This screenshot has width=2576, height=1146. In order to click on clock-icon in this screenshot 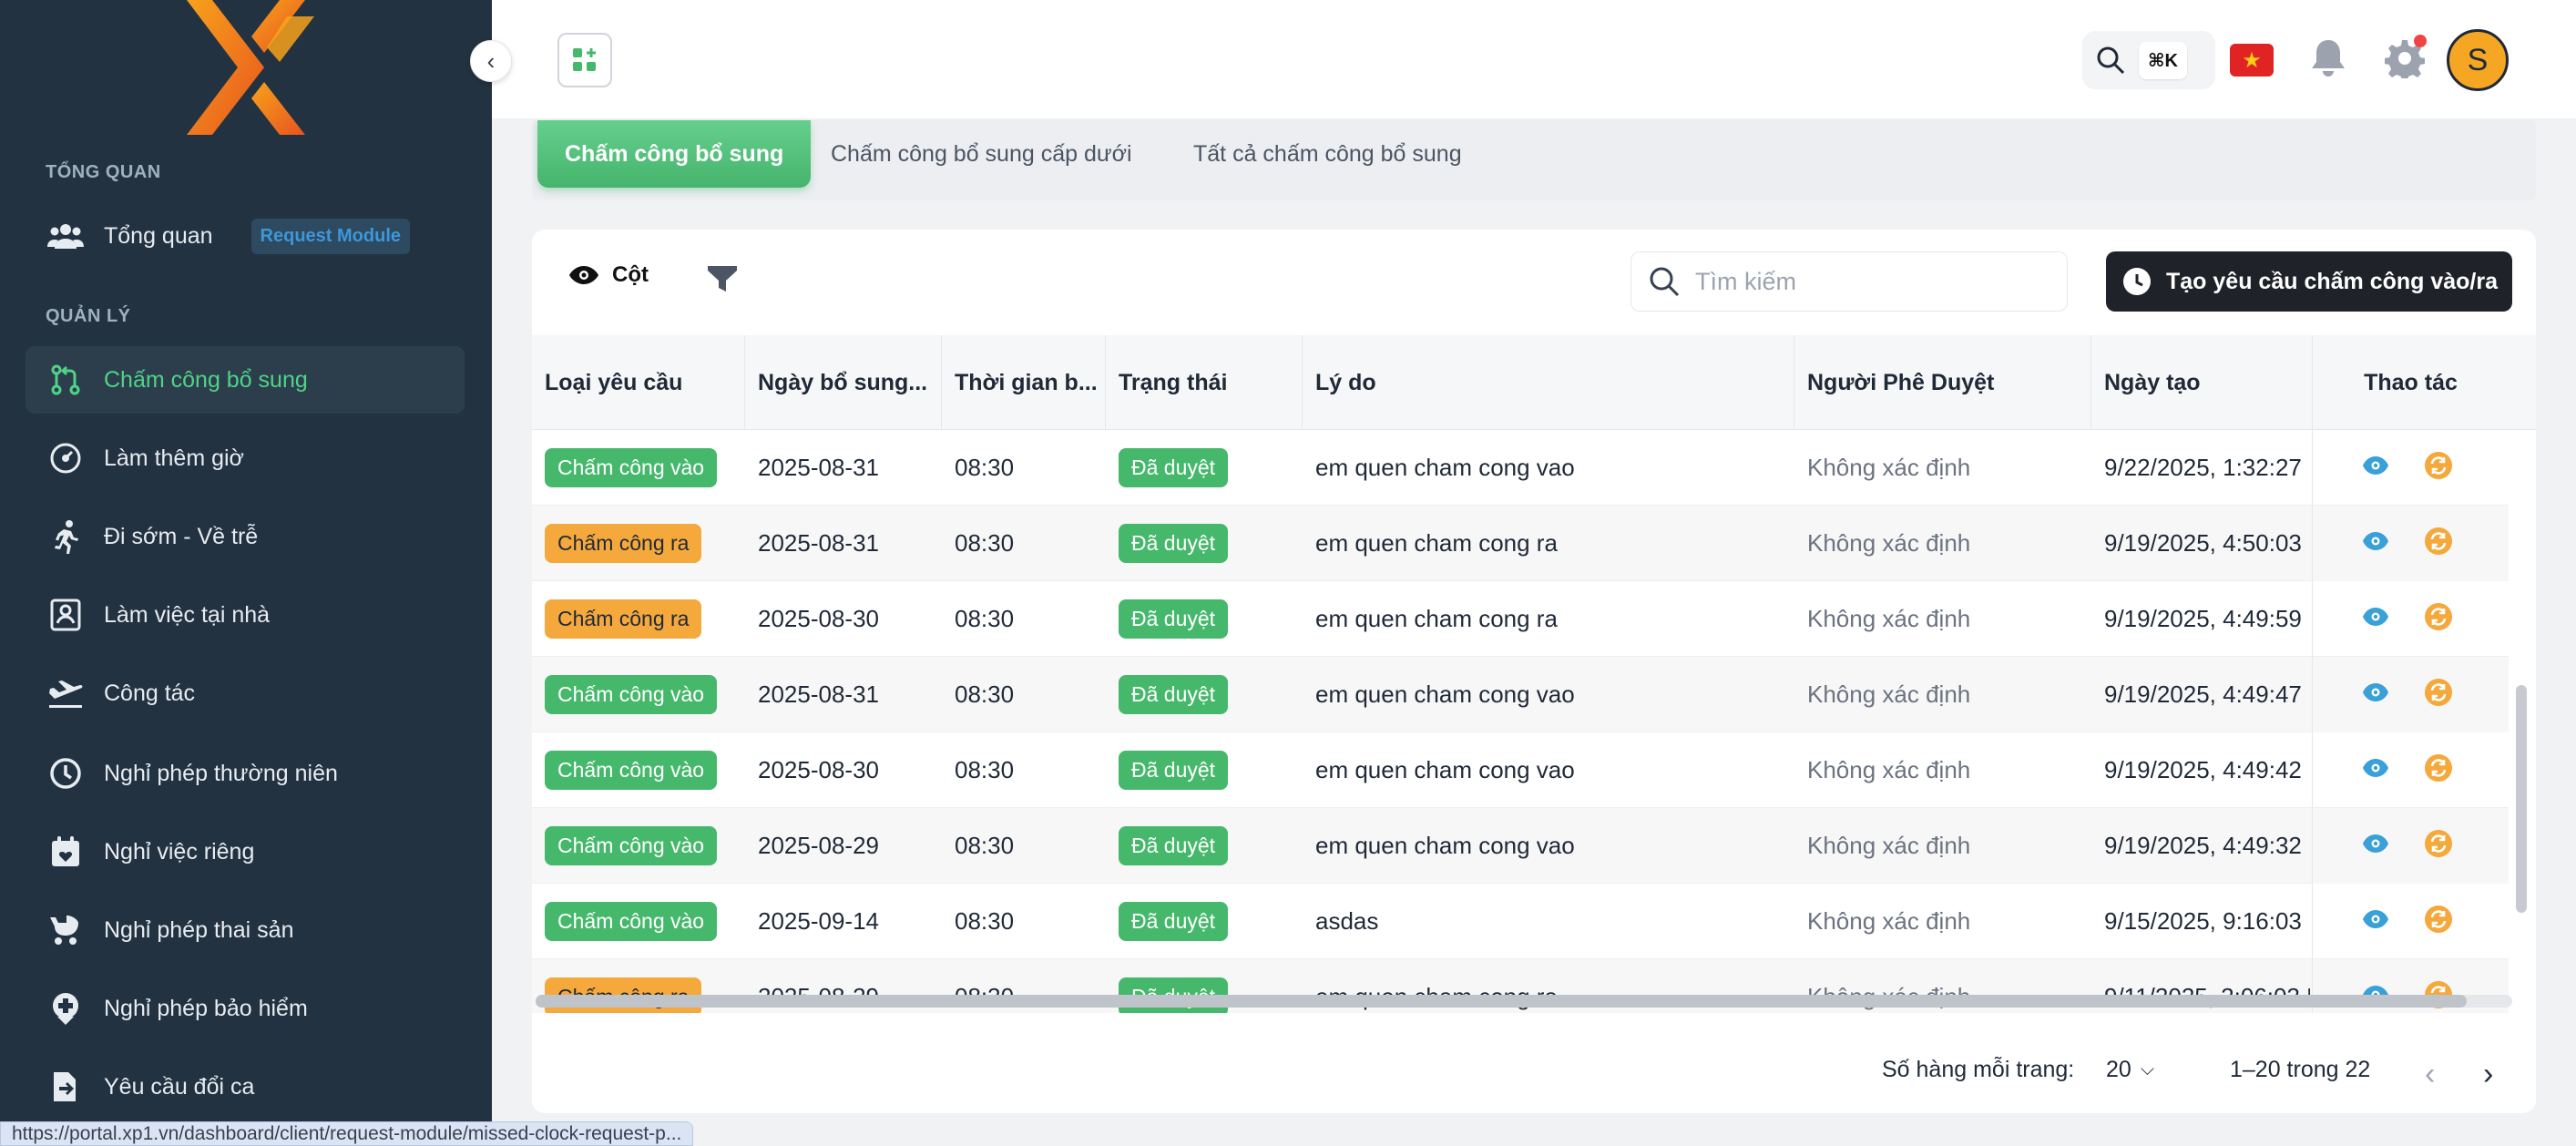, I will do `click(2137, 281)`.